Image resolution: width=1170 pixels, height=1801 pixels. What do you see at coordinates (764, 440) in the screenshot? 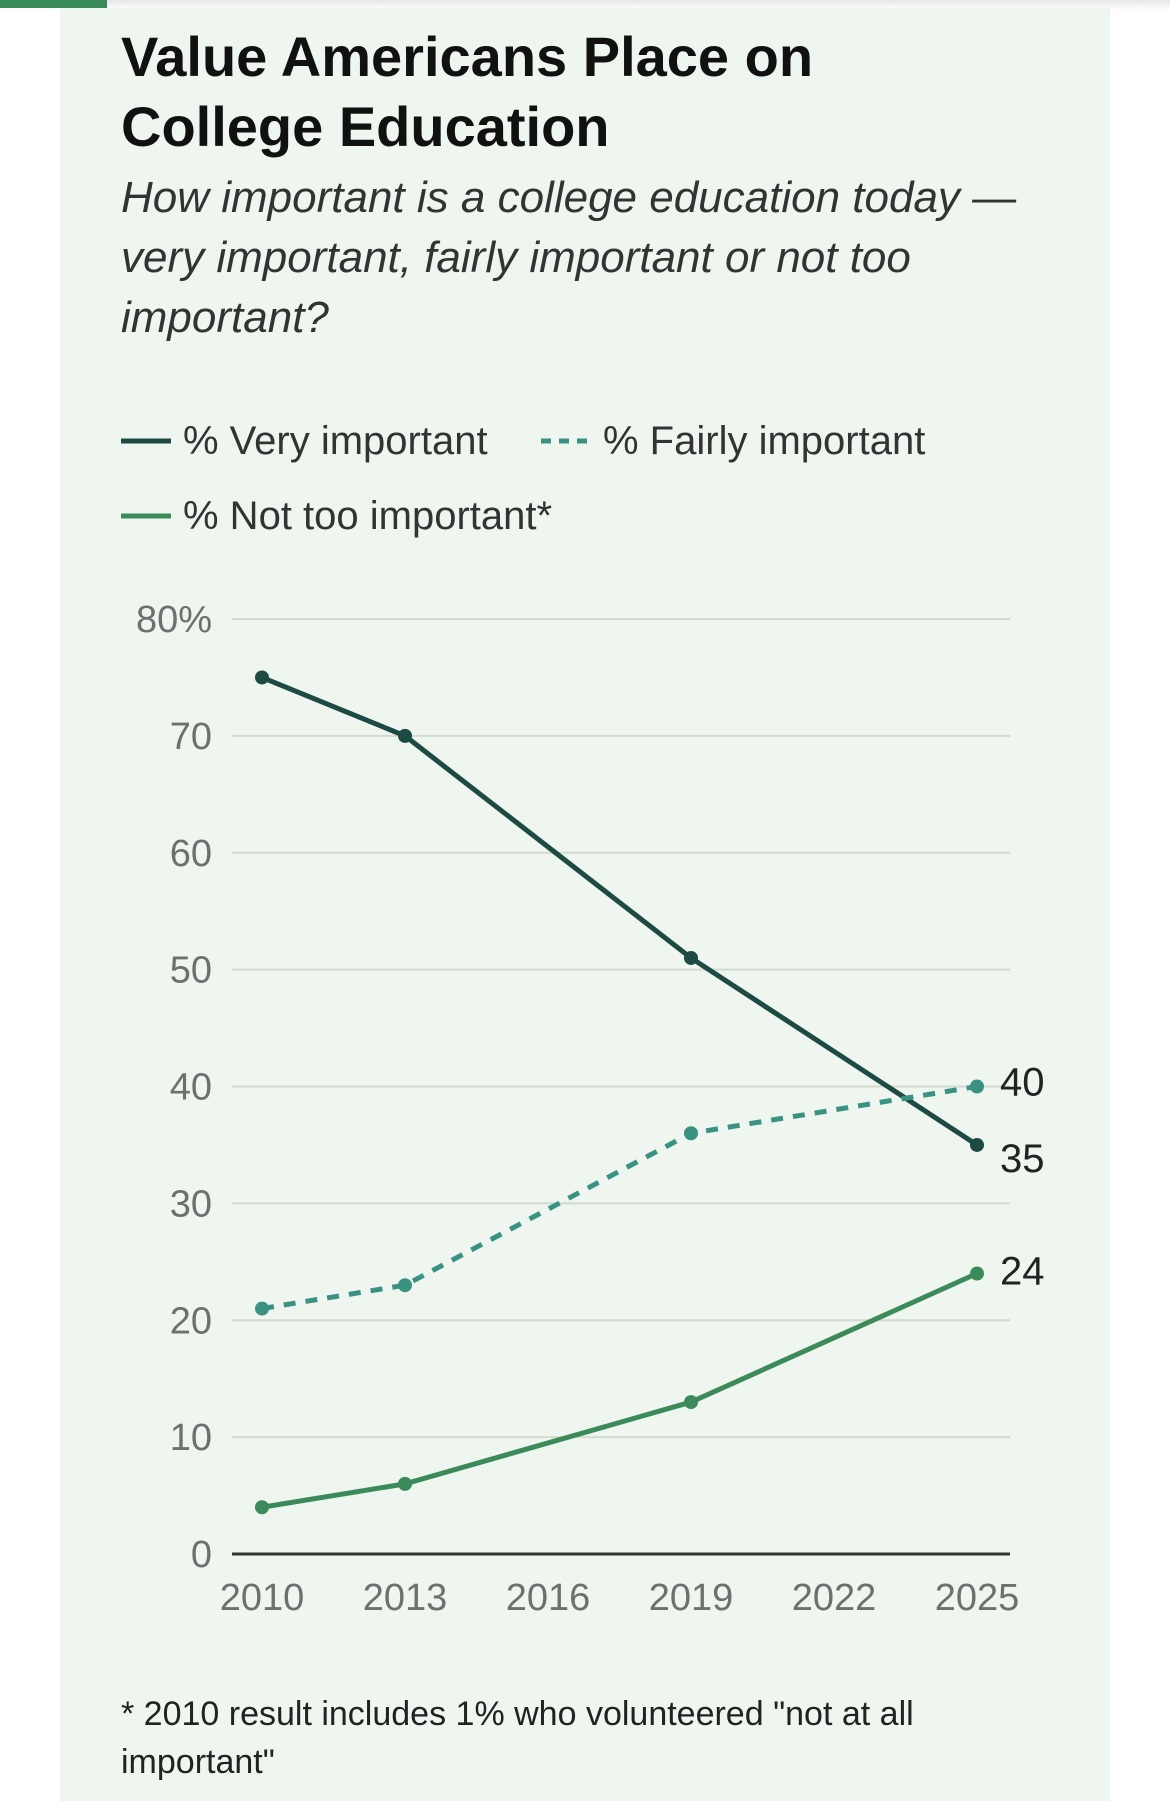
I see `legend-label-fairly: % Fairly important` at bounding box center [764, 440].